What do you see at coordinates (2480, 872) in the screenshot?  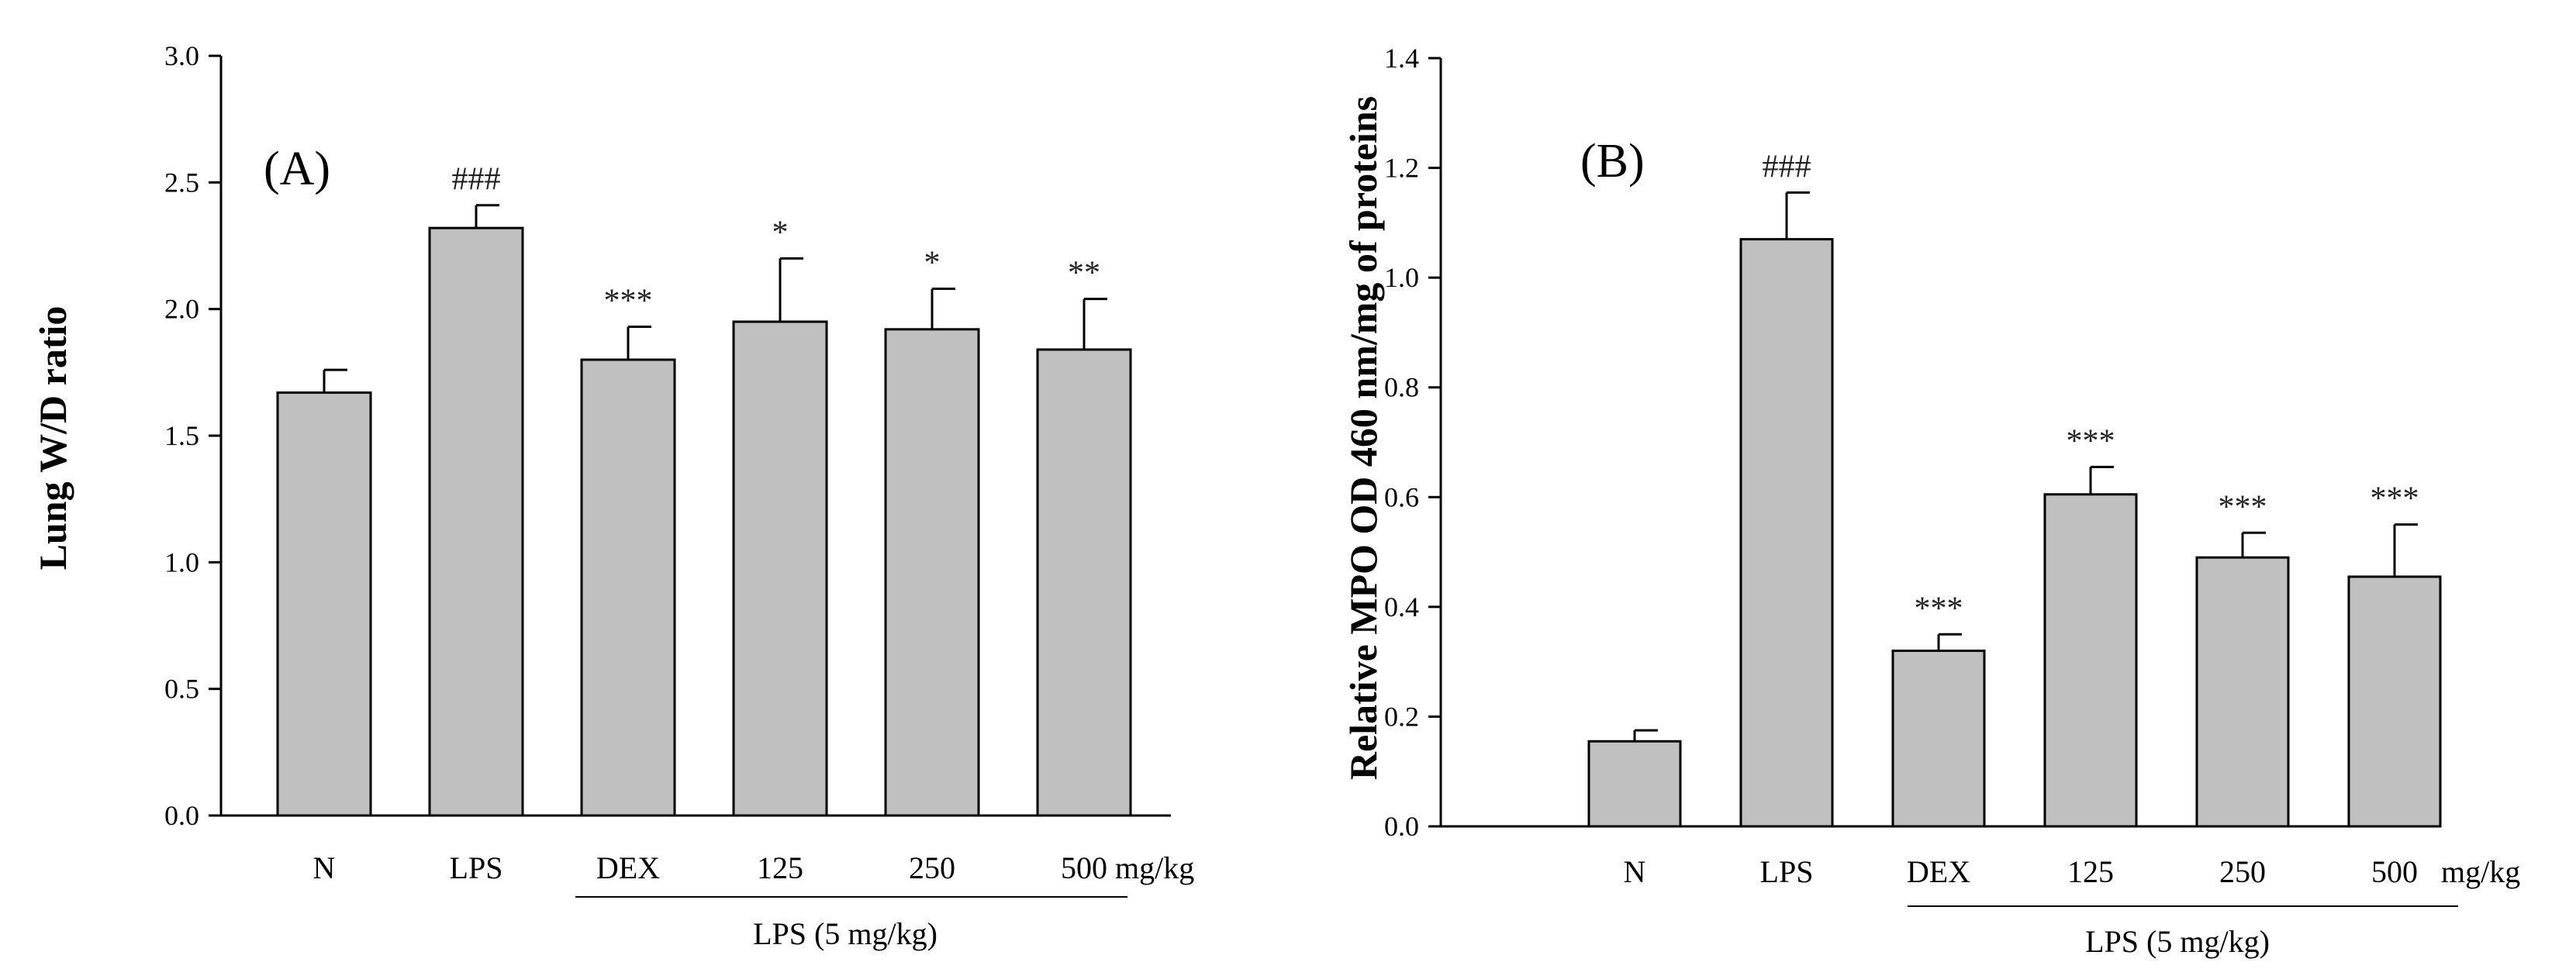 I see `panel-b-unit-label: mg/kg` at bounding box center [2480, 872].